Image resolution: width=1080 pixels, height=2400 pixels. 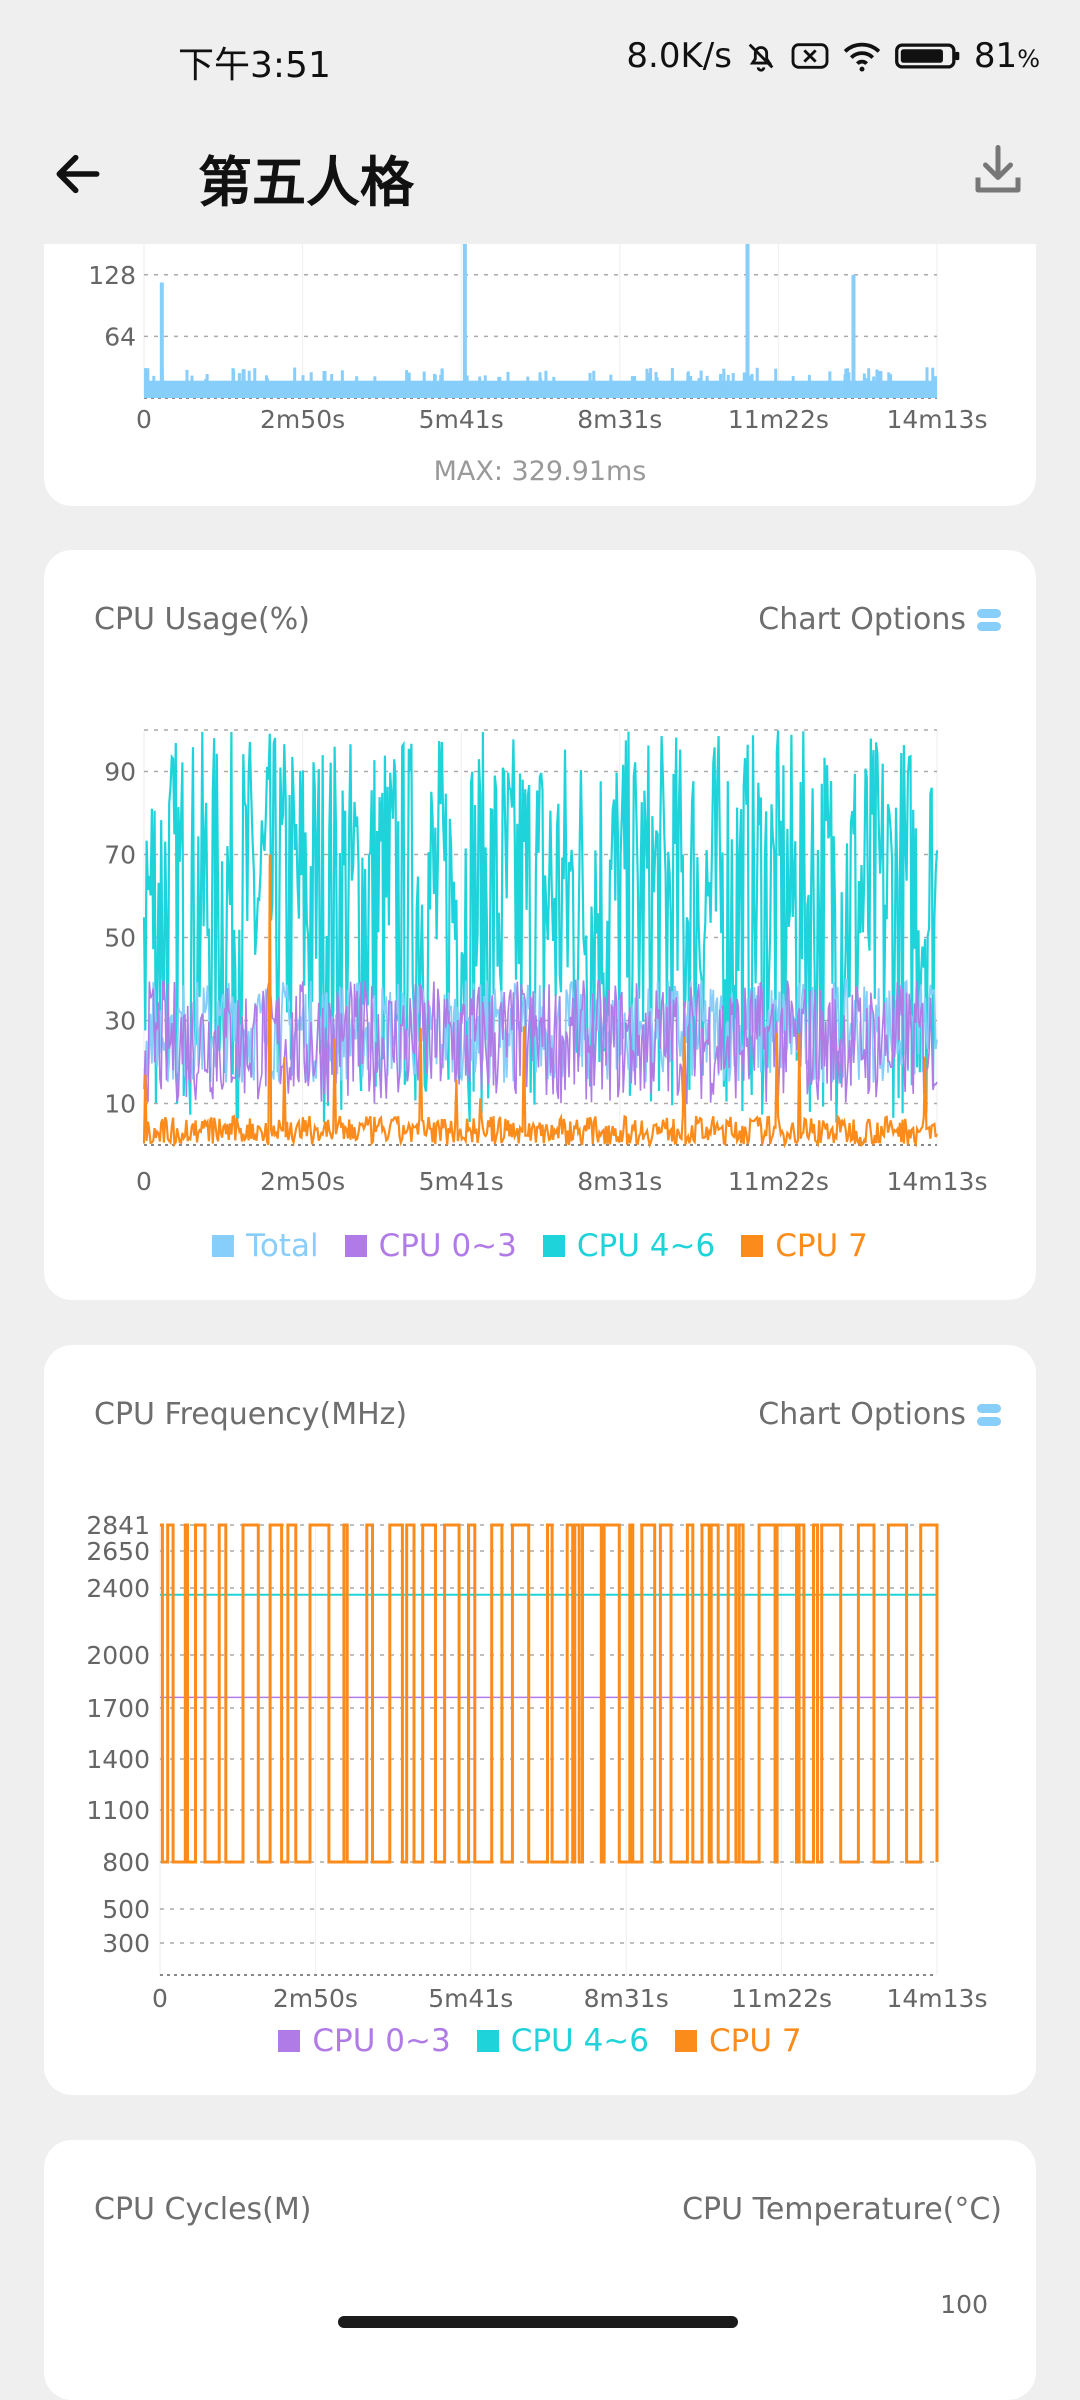 I want to click on y-tick-label: 90, so click(x=120, y=772).